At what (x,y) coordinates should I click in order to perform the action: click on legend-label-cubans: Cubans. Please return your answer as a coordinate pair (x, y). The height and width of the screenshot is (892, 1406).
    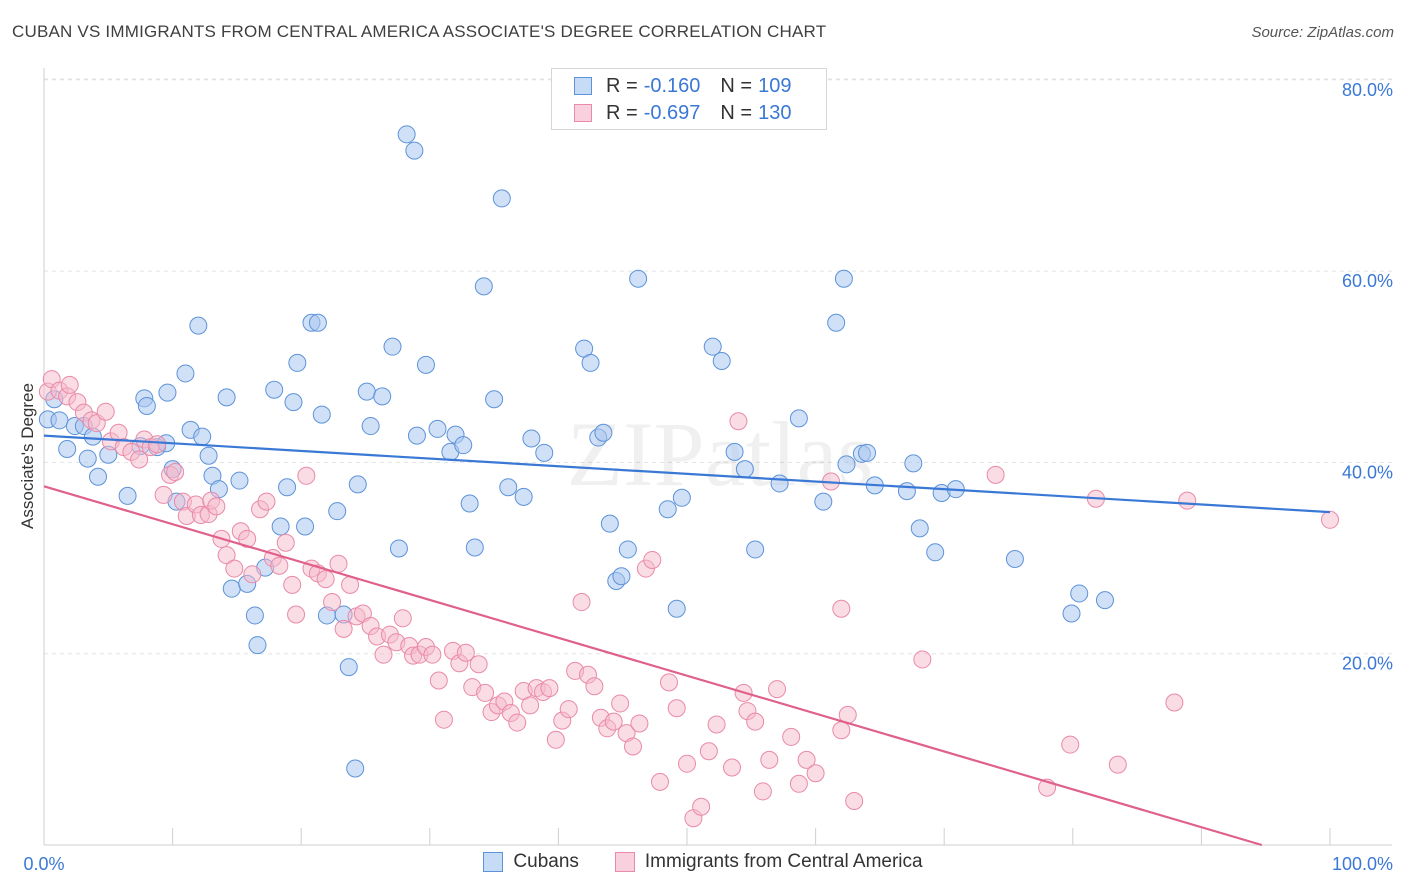
    Looking at the image, I should click on (546, 861).